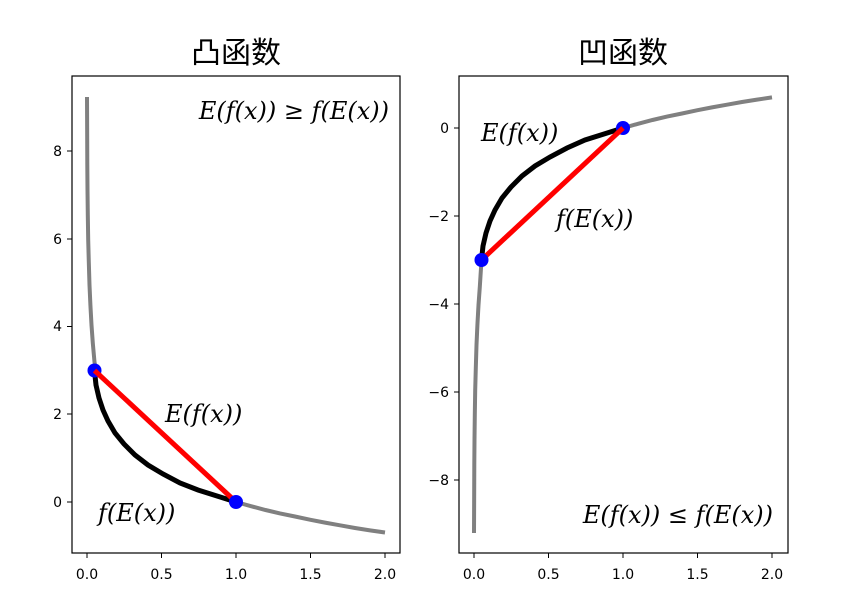 This screenshot has width=852, height=611. What do you see at coordinates (57, 415) in the screenshot?
I see `left-ytick-label: 2` at bounding box center [57, 415].